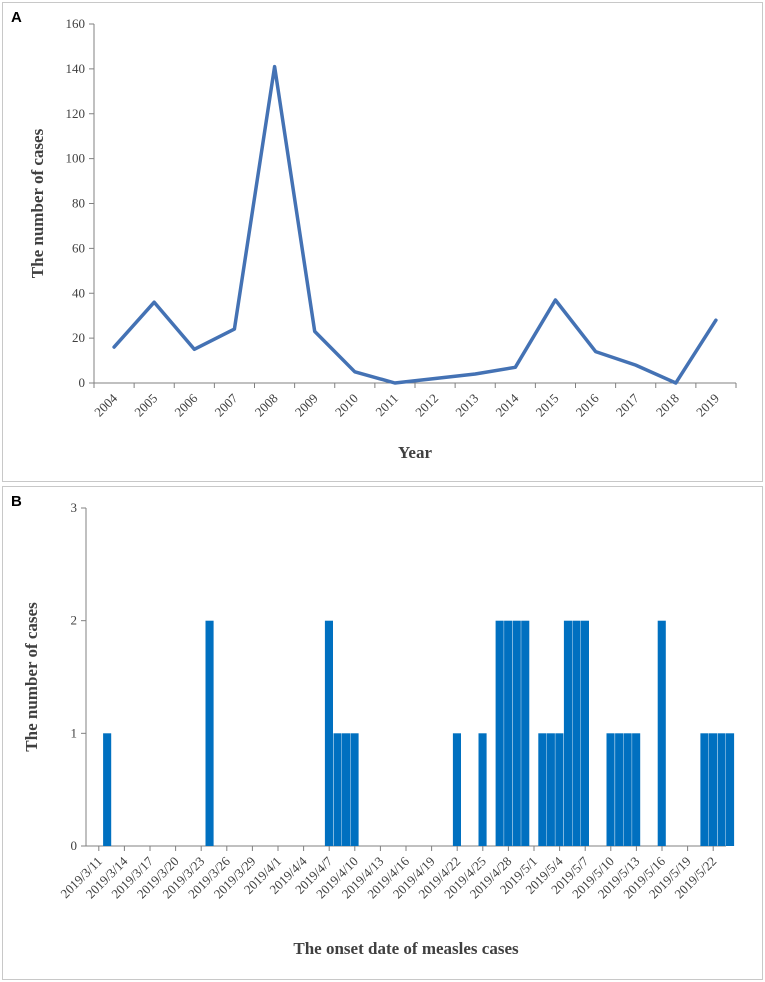 This screenshot has height=982, width=765. Describe the element at coordinates (386, 405) in the screenshot. I see `x-tick-label: 2011` at that location.